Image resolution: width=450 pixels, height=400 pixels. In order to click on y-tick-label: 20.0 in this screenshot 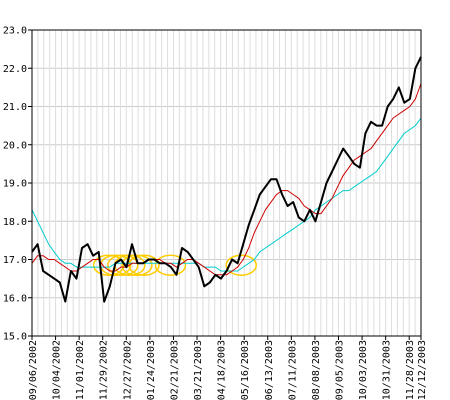, I will do `click(15, 145)`.